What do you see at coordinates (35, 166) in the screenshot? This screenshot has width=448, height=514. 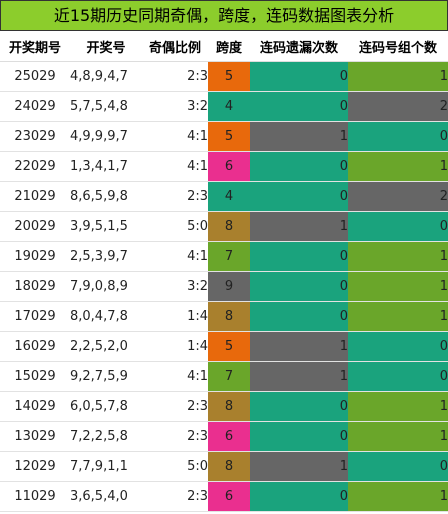 I see `cell-issue: 22029` at bounding box center [35, 166].